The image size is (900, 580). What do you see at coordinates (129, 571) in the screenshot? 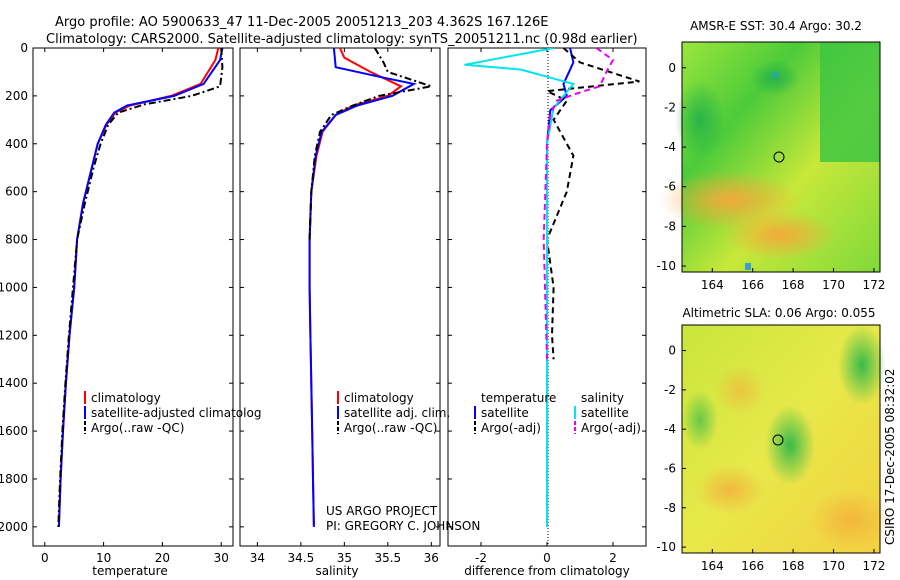
I see `temperature-xlabel: temperature` at bounding box center [129, 571].